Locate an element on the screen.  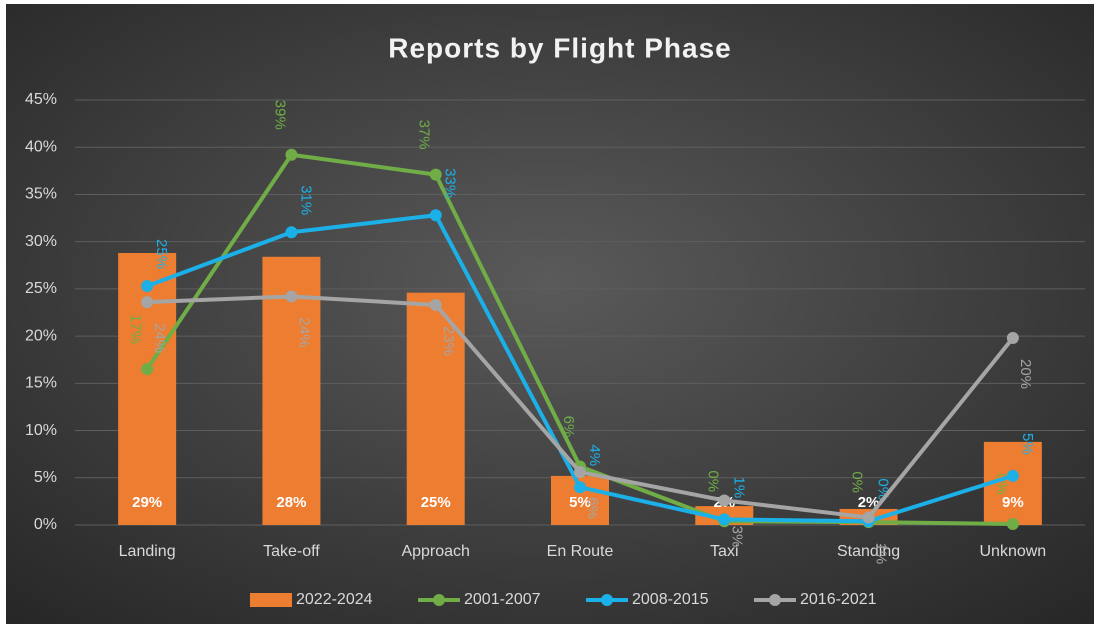
legend-label: 2008-2015 is located at coordinates (670, 599).